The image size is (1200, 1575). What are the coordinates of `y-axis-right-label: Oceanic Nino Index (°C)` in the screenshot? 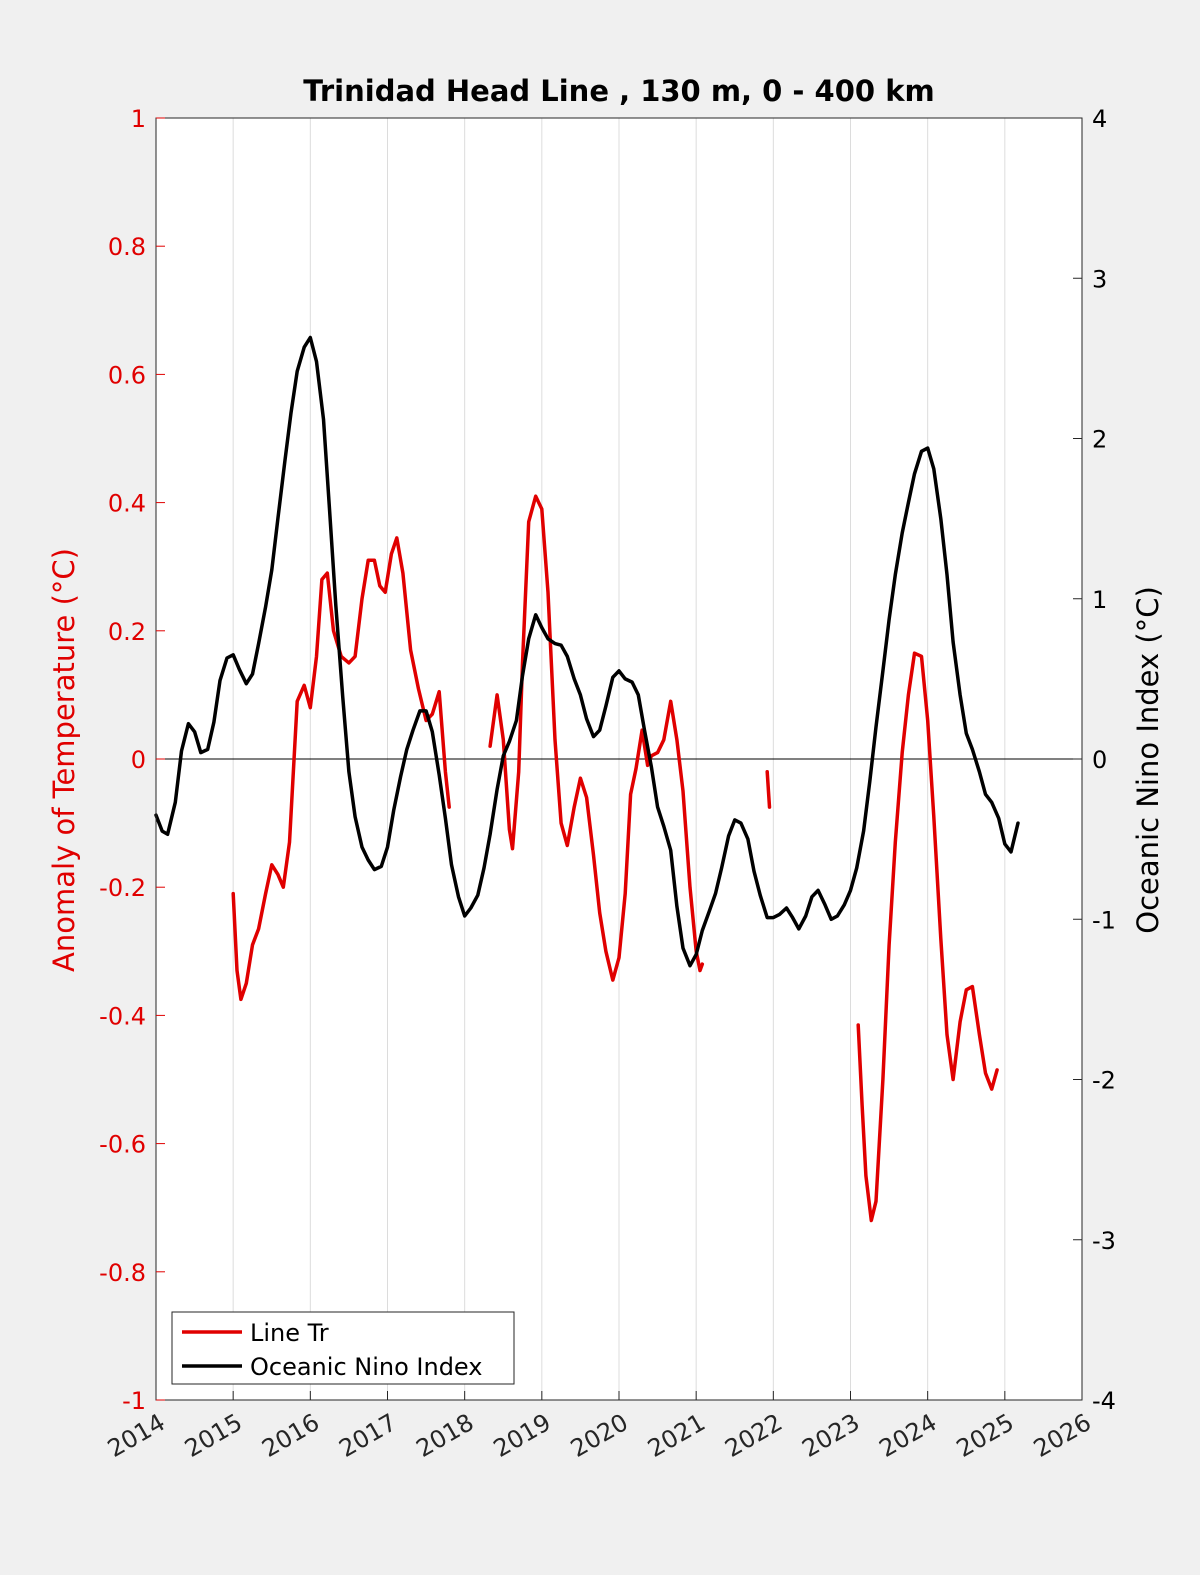 It's located at (1148, 760).